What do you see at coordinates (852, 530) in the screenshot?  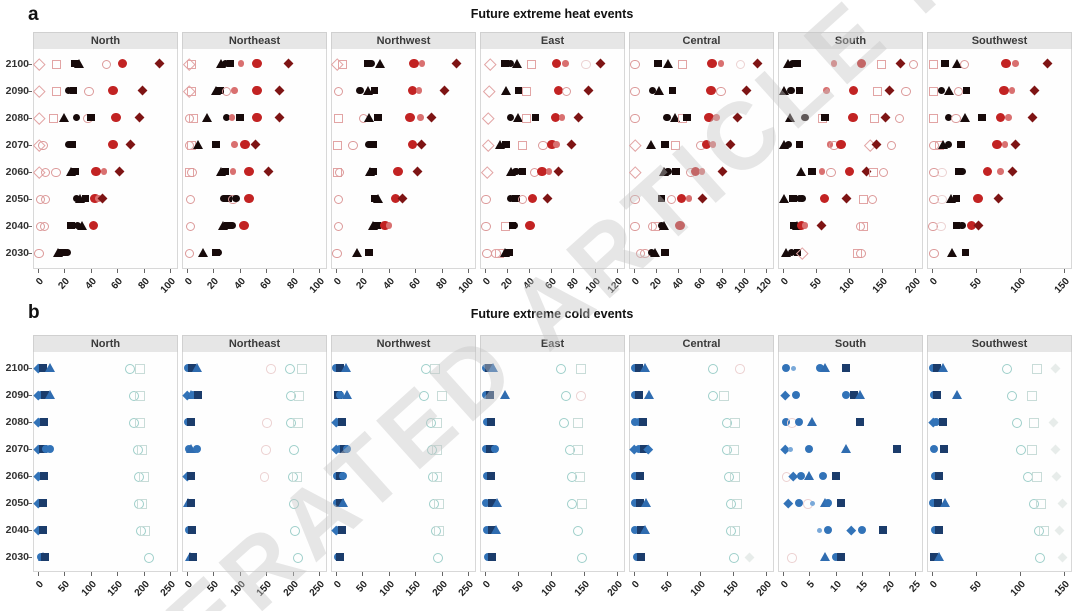 I see `marker-filled-diamond-blue` at bounding box center [852, 530].